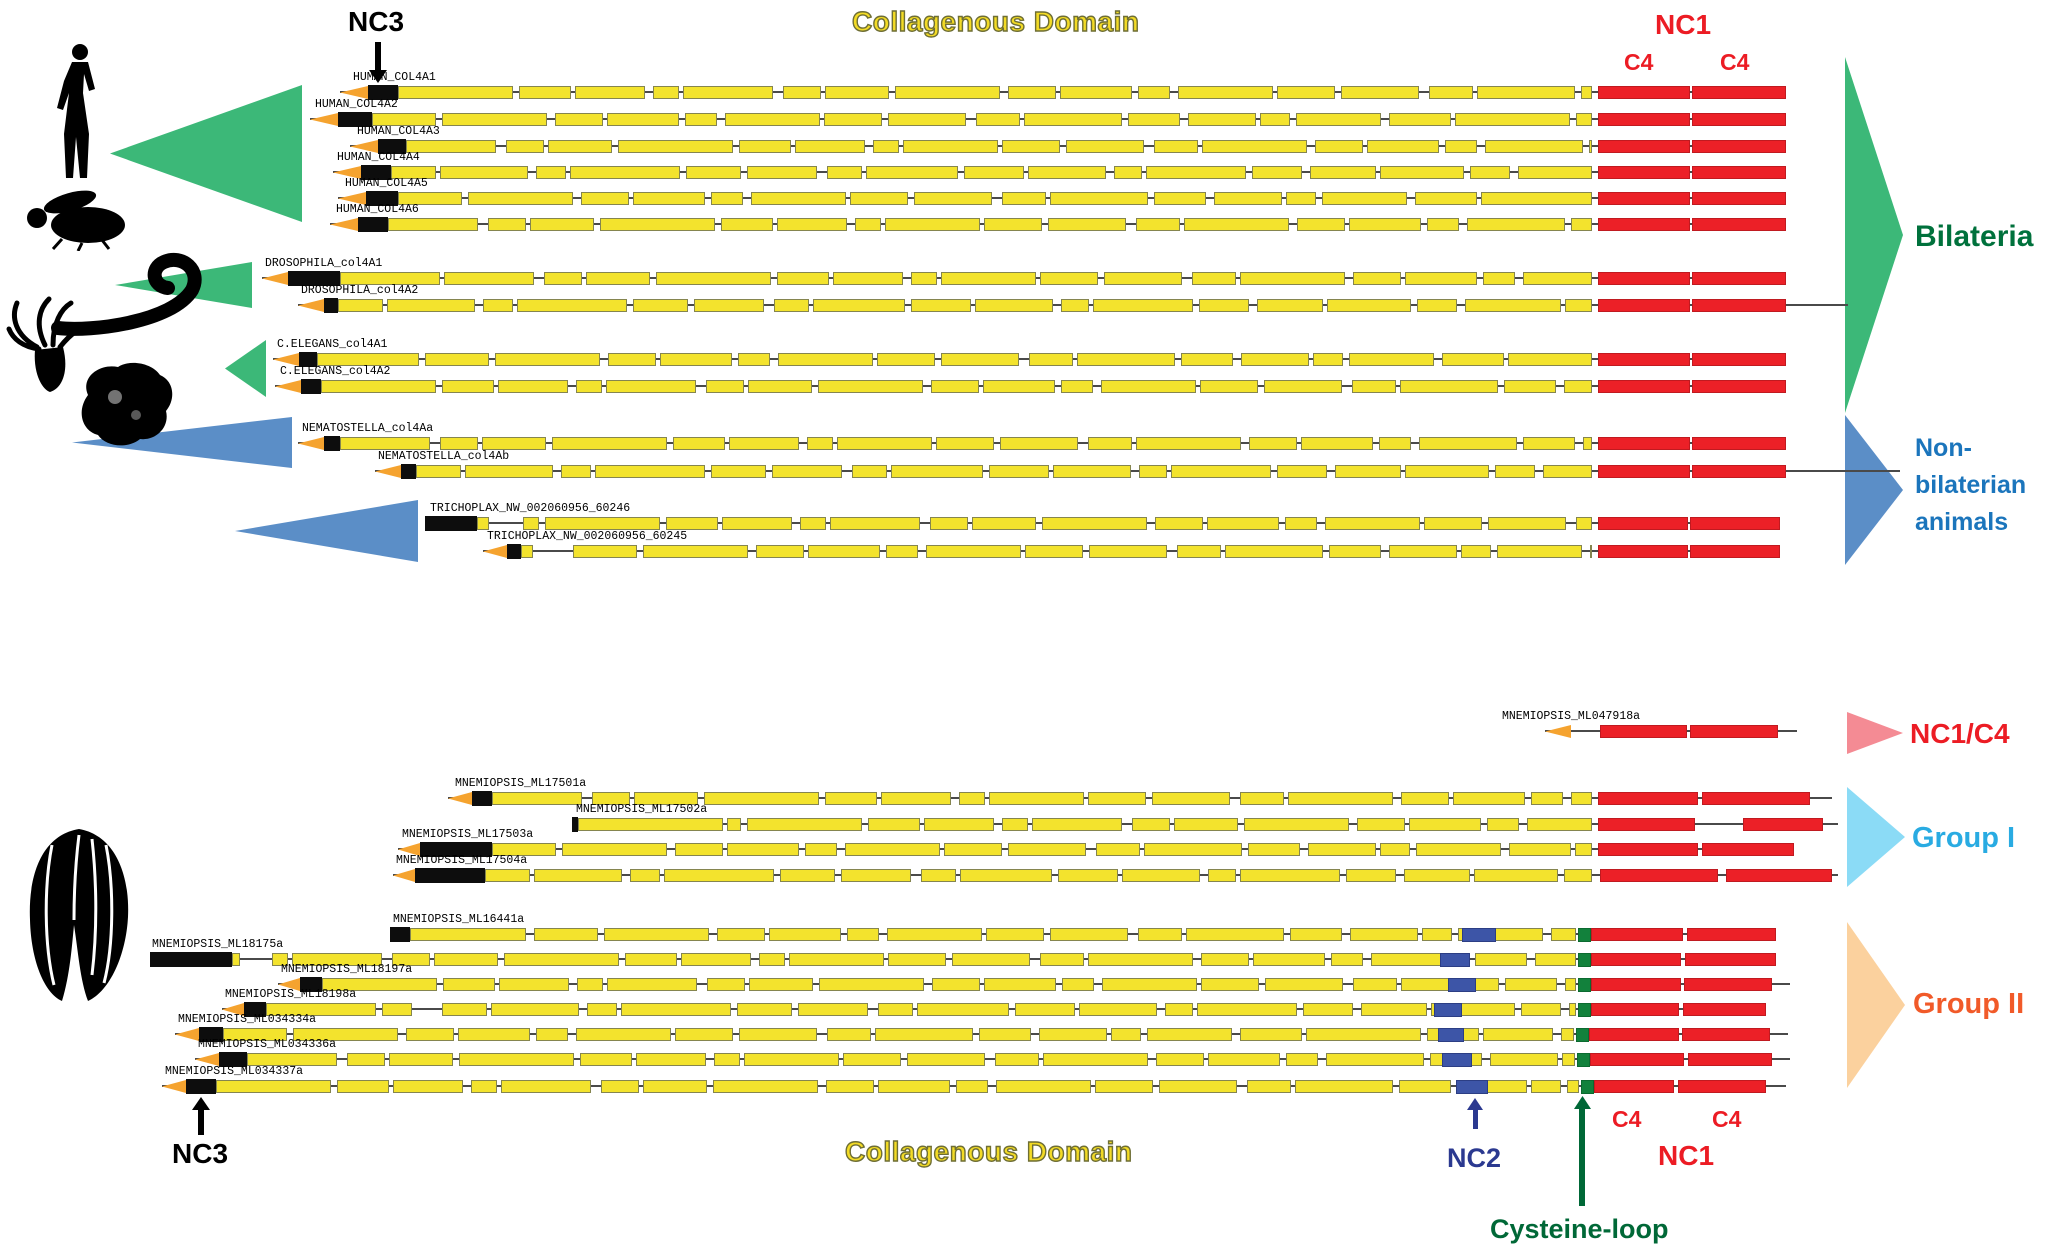 The height and width of the screenshot is (1258, 2053). I want to click on nc3-label-top: NC3, so click(376, 21).